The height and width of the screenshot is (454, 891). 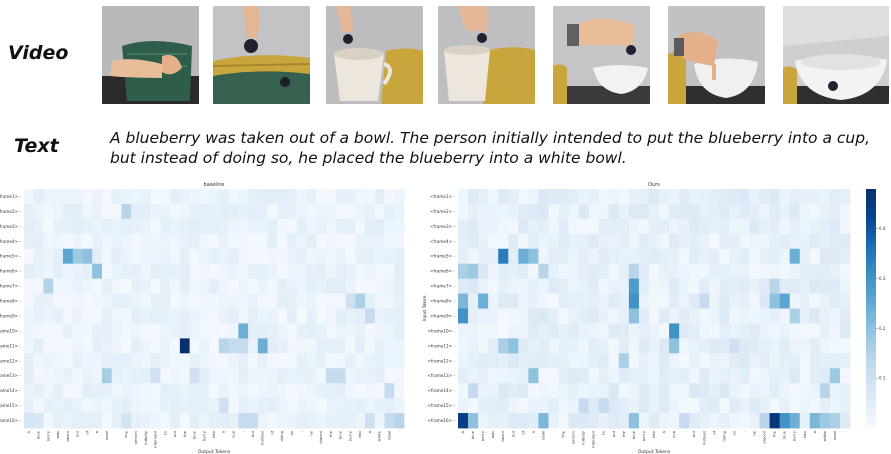 What do you see at coordinates (164, 432) in the screenshot?
I see `column-tick-label: to` at bounding box center [164, 432].